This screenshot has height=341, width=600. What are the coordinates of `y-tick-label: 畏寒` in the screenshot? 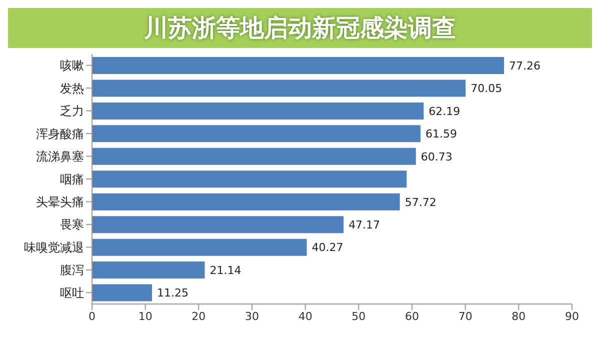 It's located at (72, 225).